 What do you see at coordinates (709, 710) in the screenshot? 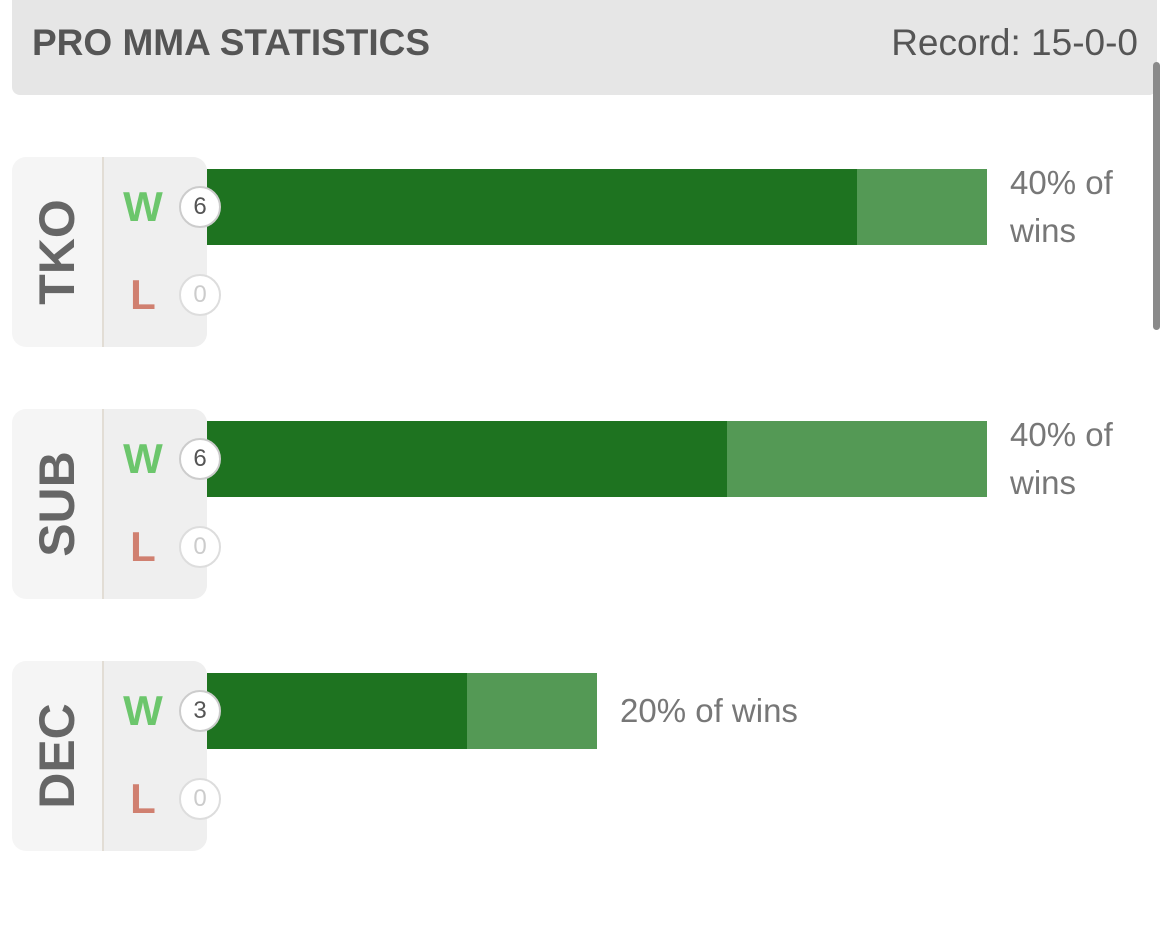
I see `percent-label: 20% of wins` at bounding box center [709, 710].